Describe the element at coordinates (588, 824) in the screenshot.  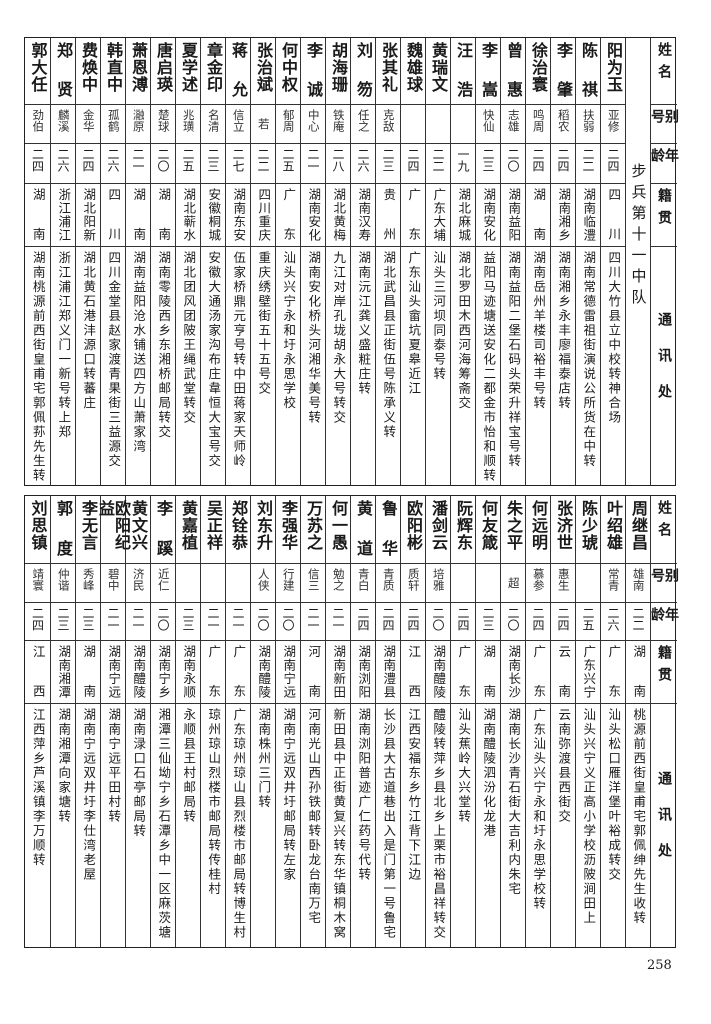
I see `address-cell: 汕头兴宁义正高小学校沥陂涧田上` at that location.